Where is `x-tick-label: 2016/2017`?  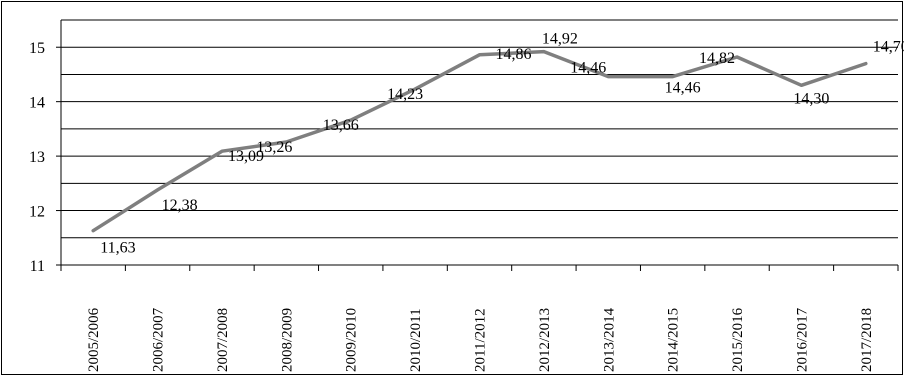 x-tick-label: 2016/2017 is located at coordinates (802, 339).